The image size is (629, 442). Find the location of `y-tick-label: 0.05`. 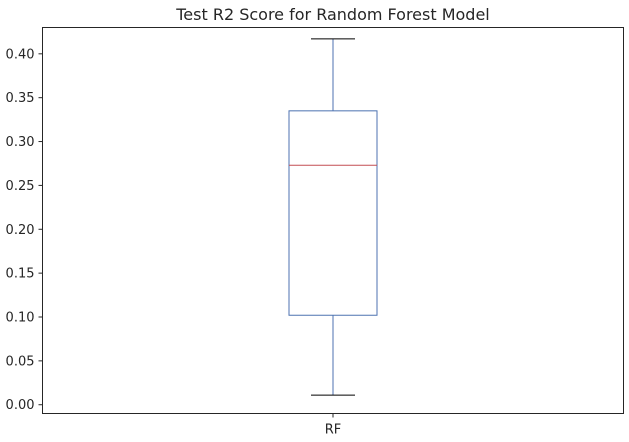

y-tick-label: 0.05 is located at coordinates (20, 361).